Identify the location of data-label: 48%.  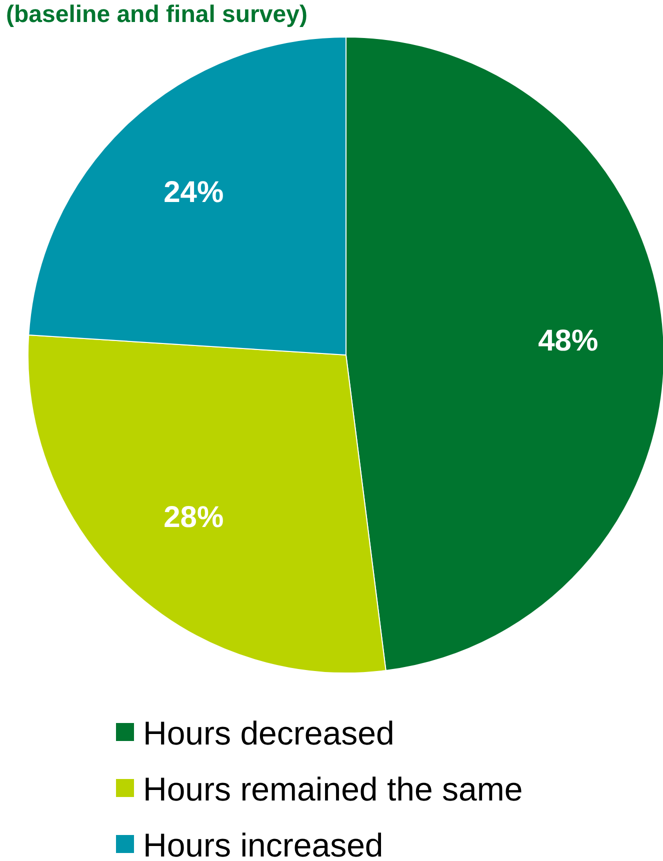
(568, 341).